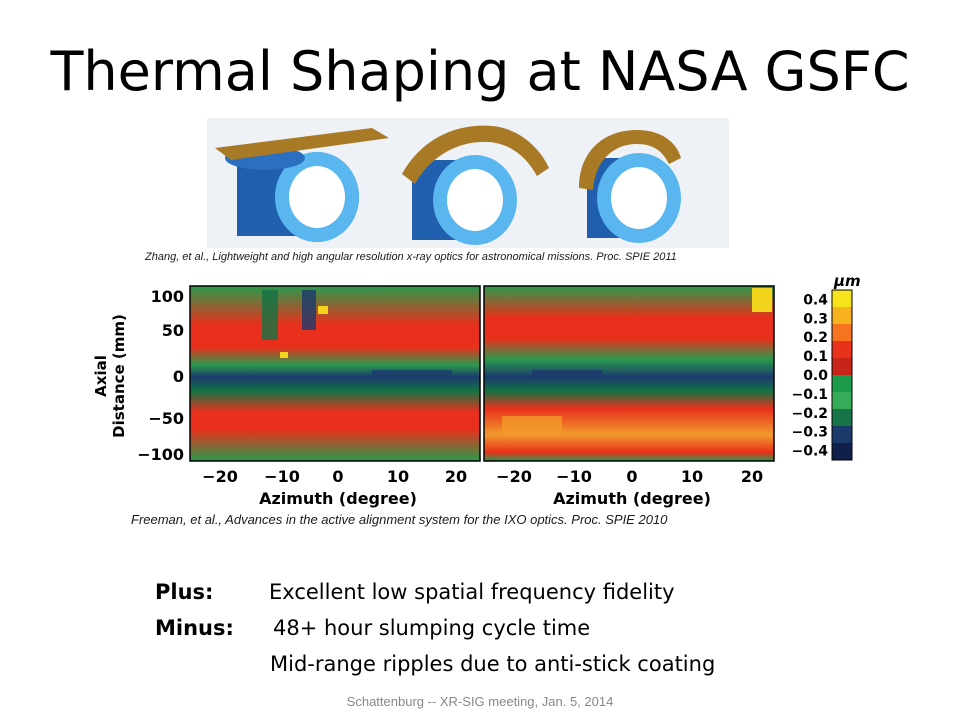 This screenshot has height=720, width=960. What do you see at coordinates (629, 373) in the screenshot?
I see `surface-map-right` at bounding box center [629, 373].